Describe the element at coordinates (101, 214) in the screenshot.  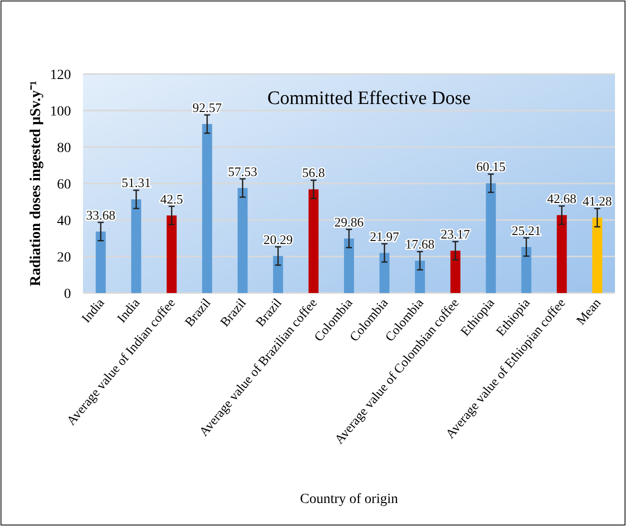
I see `data-label: 33.68` at that location.